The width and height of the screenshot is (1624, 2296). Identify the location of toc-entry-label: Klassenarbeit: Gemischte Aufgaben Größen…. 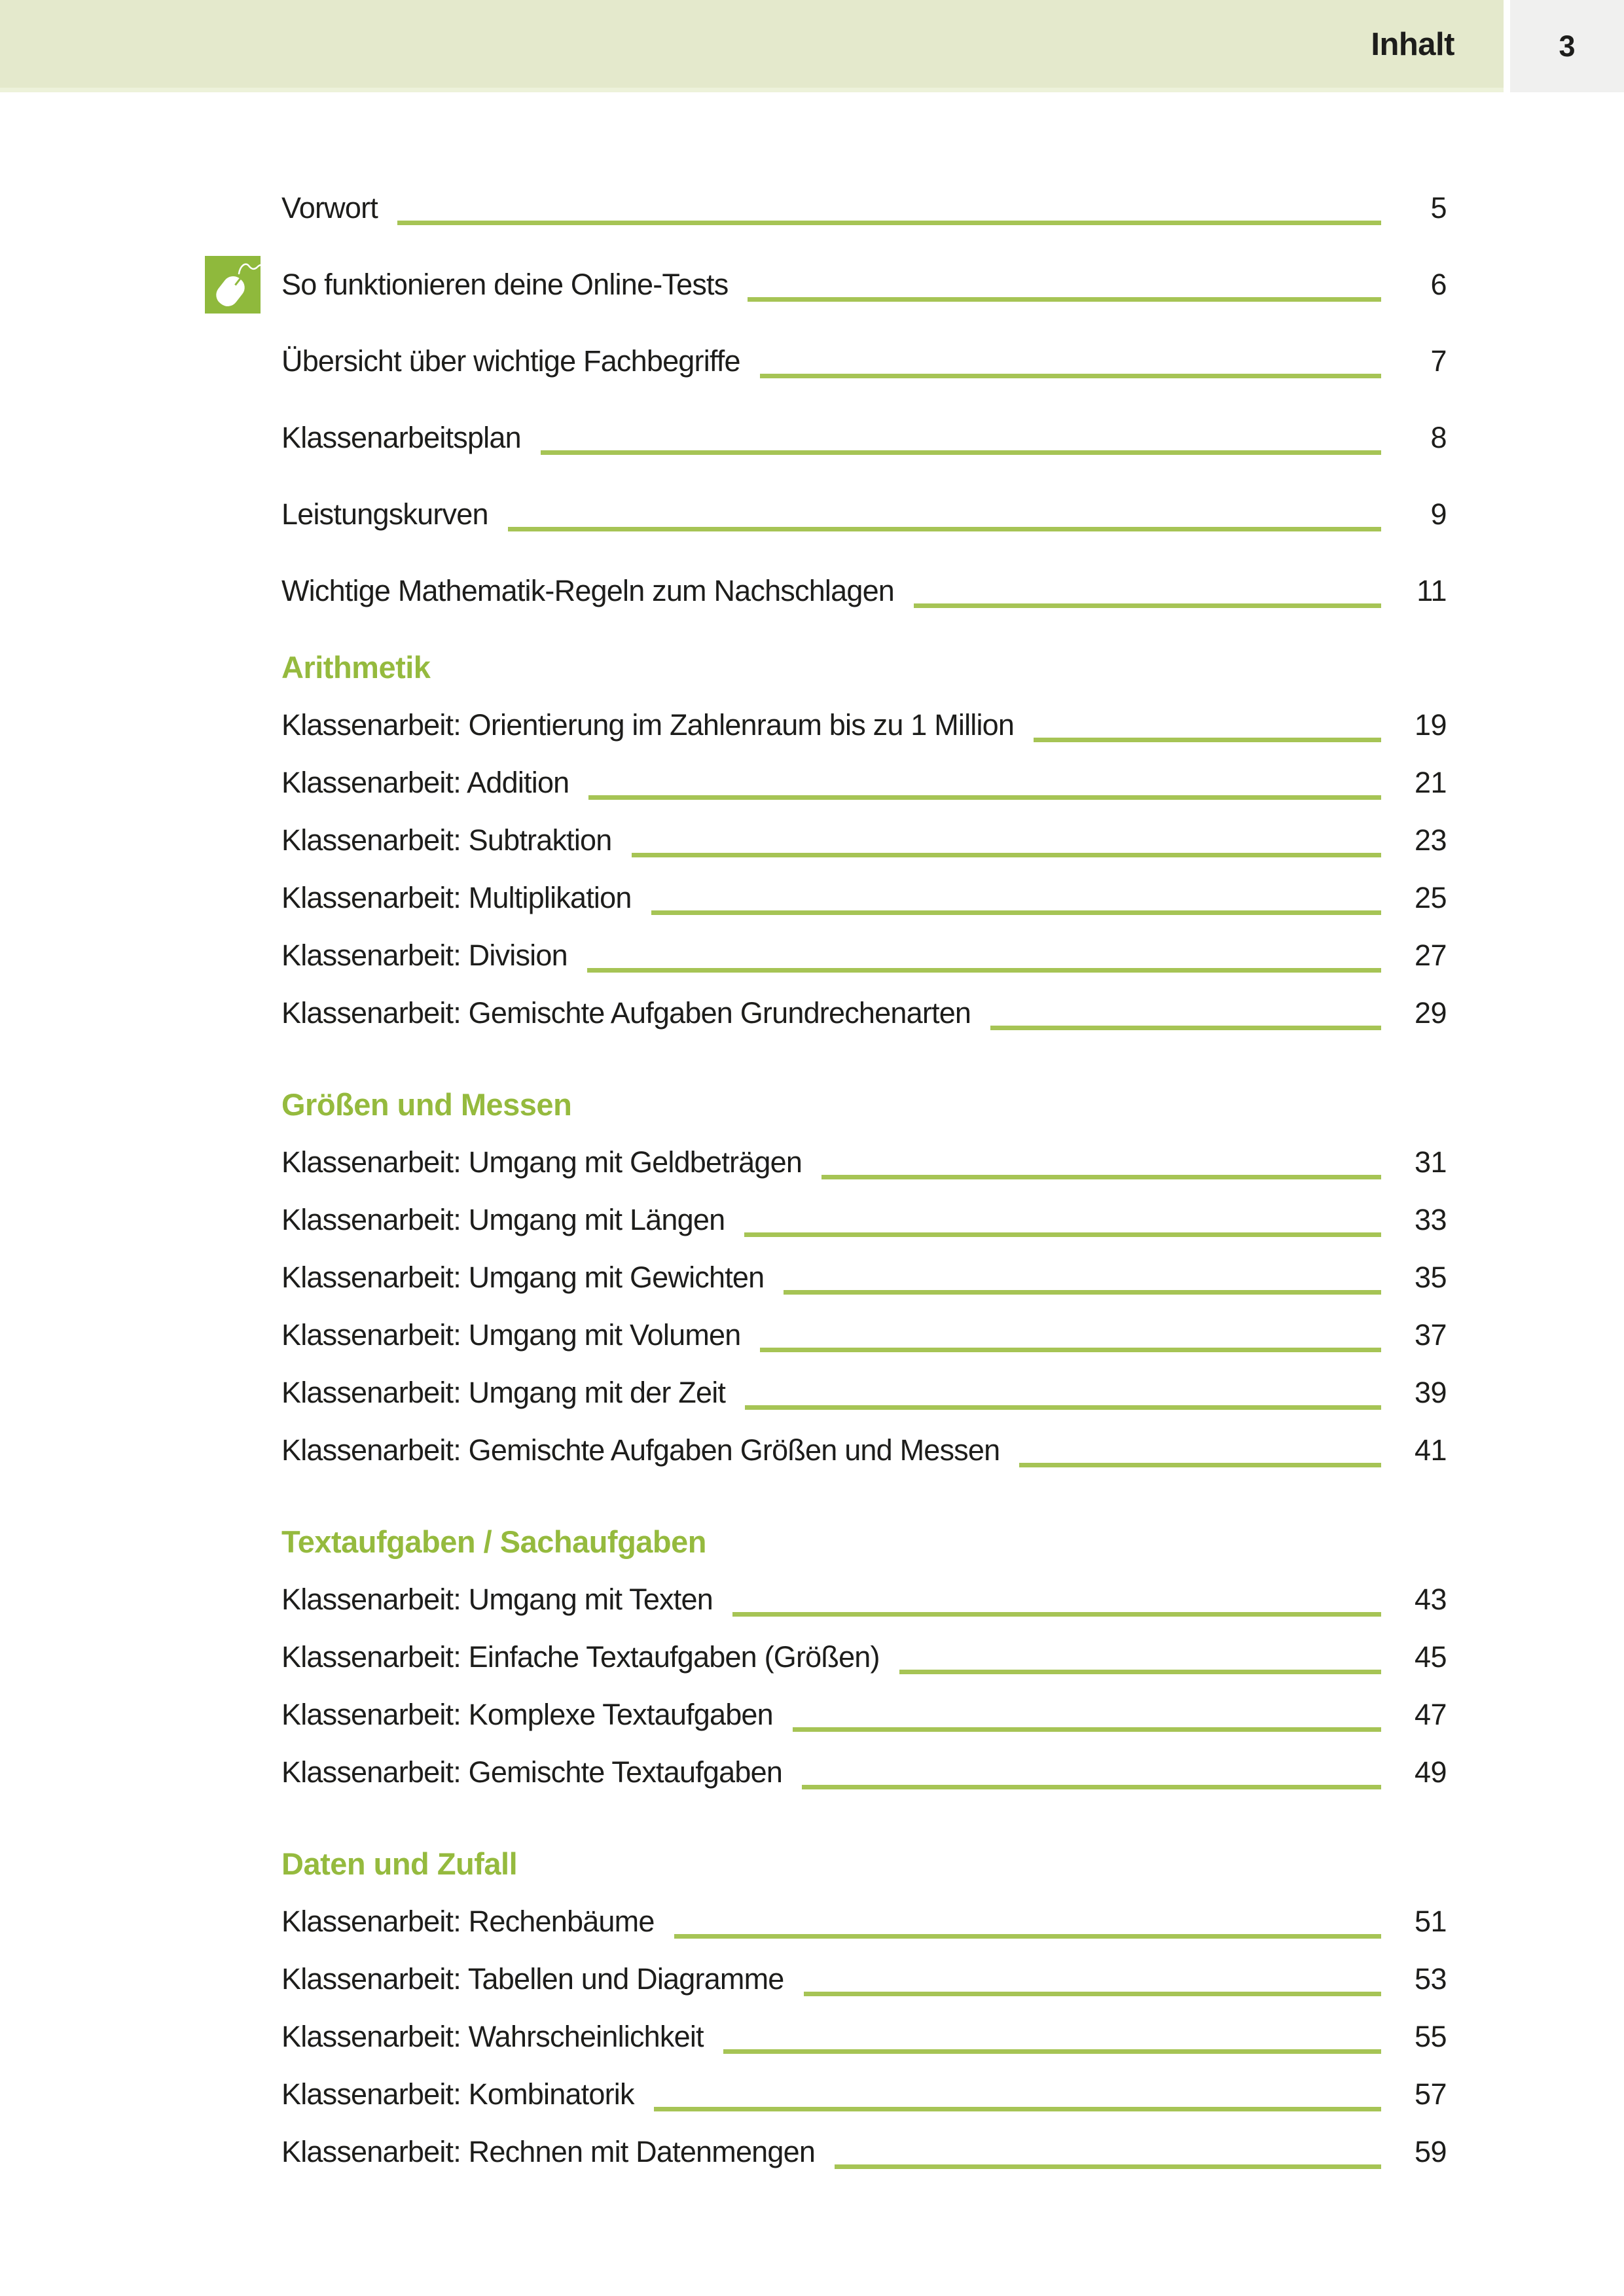
(640, 1450).